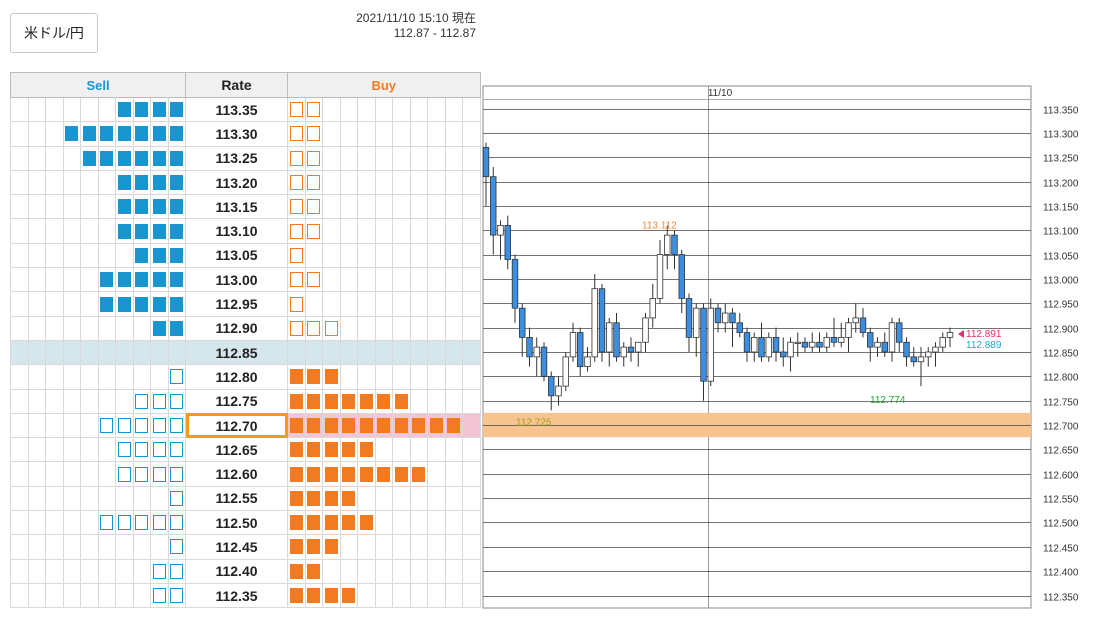 This screenshot has width=1102, height=619. What do you see at coordinates (720, 93) in the screenshot?
I see `date-label: 11/10` at bounding box center [720, 93].